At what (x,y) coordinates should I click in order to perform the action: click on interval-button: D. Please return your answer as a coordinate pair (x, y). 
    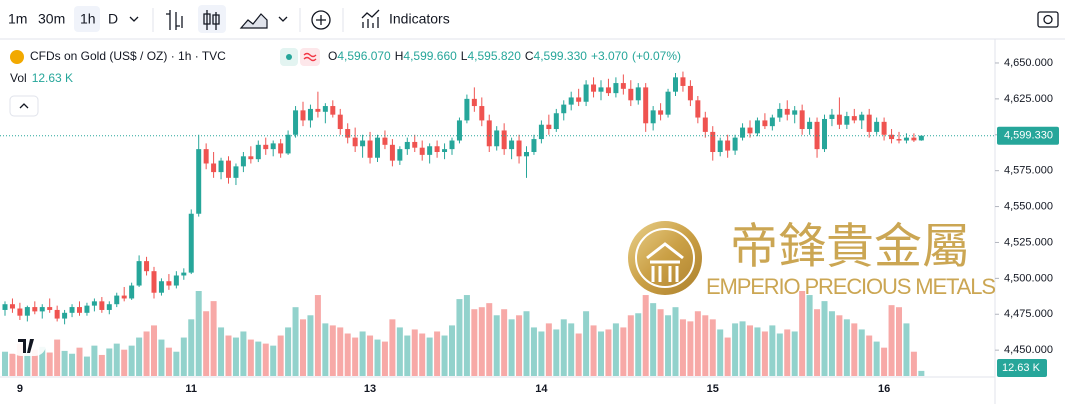
    Looking at the image, I should click on (113, 19).